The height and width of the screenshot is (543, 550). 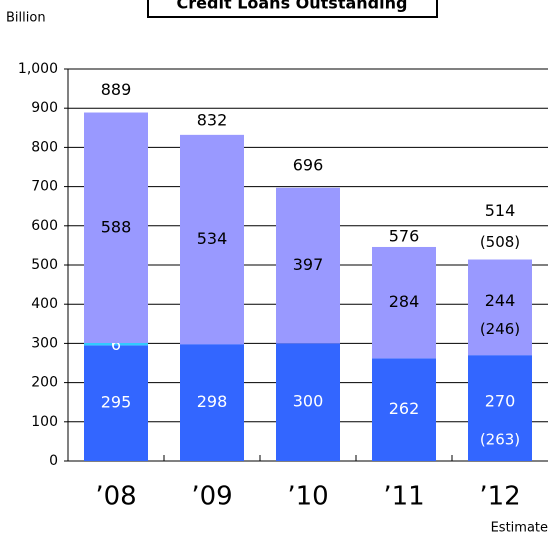 I want to click on x-tick-label: ’08, so click(x=115, y=497).